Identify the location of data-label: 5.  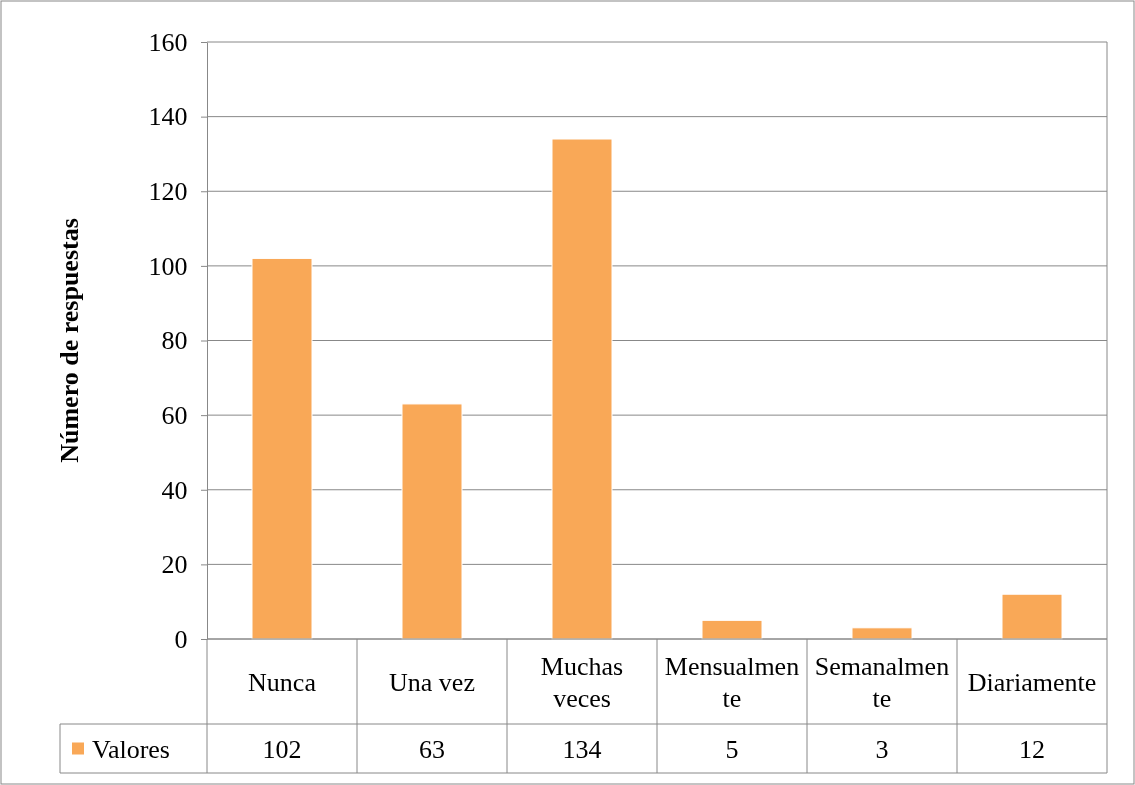
(732, 749).